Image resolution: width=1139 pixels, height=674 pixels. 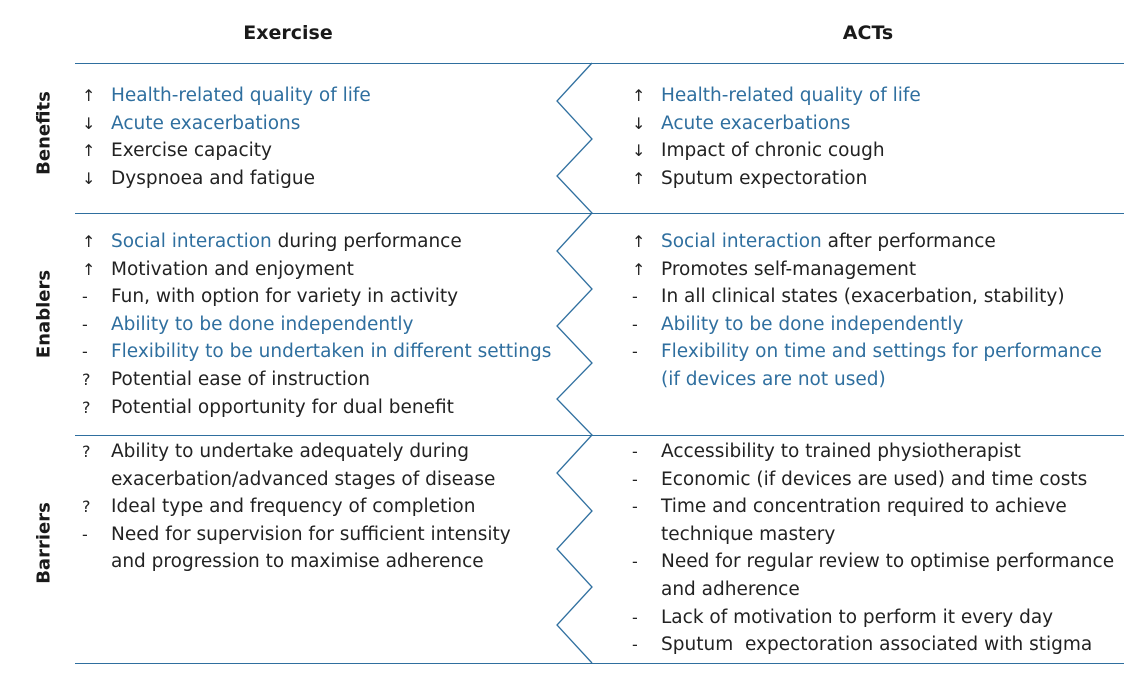 What do you see at coordinates (288, 33) in the screenshot?
I see `column-header-exercise: Exercise` at bounding box center [288, 33].